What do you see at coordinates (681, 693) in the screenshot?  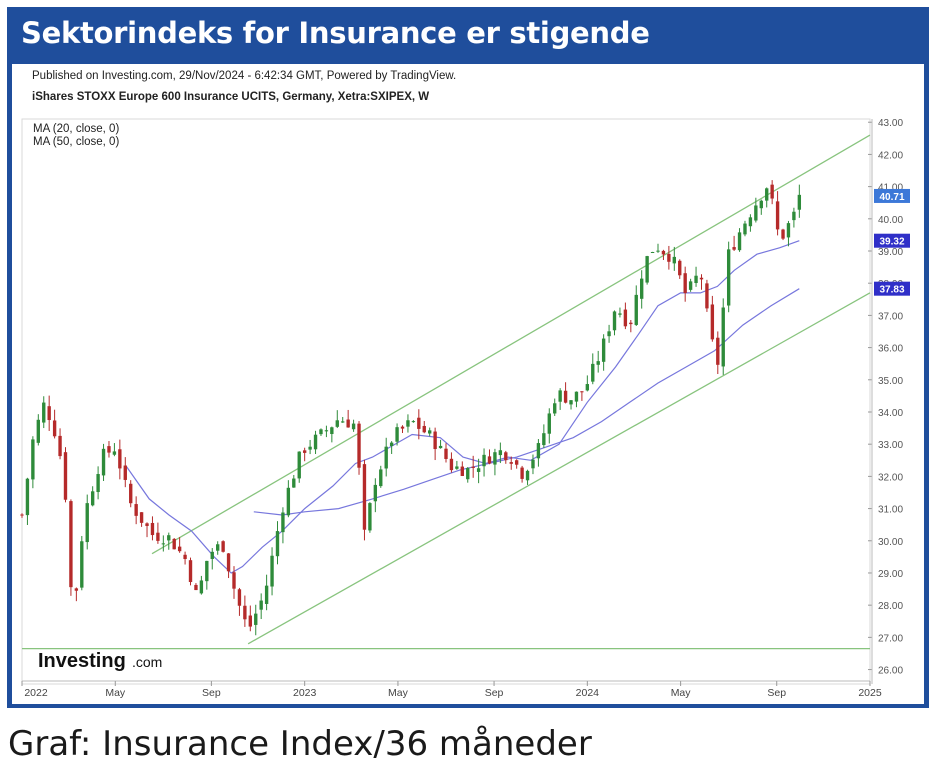 I see `x-tick-label: May` at bounding box center [681, 693].